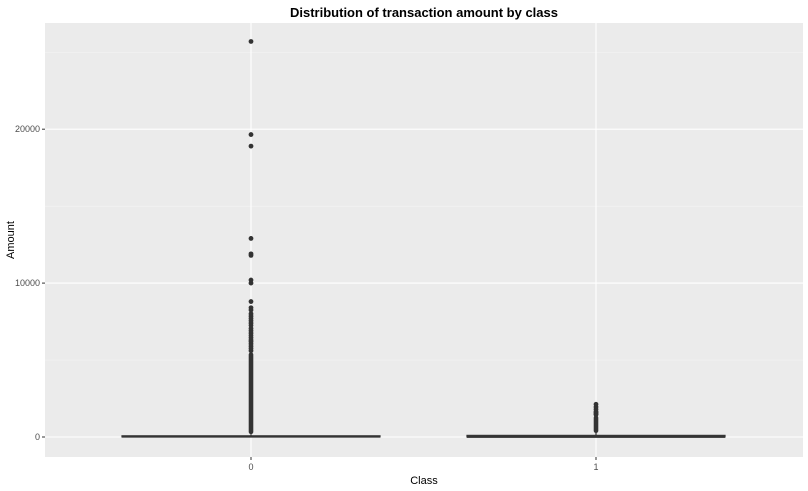 Image resolution: width=808 pixels, height=491 pixels. What do you see at coordinates (250, 467) in the screenshot?
I see `x-tick-label: 0` at bounding box center [250, 467].